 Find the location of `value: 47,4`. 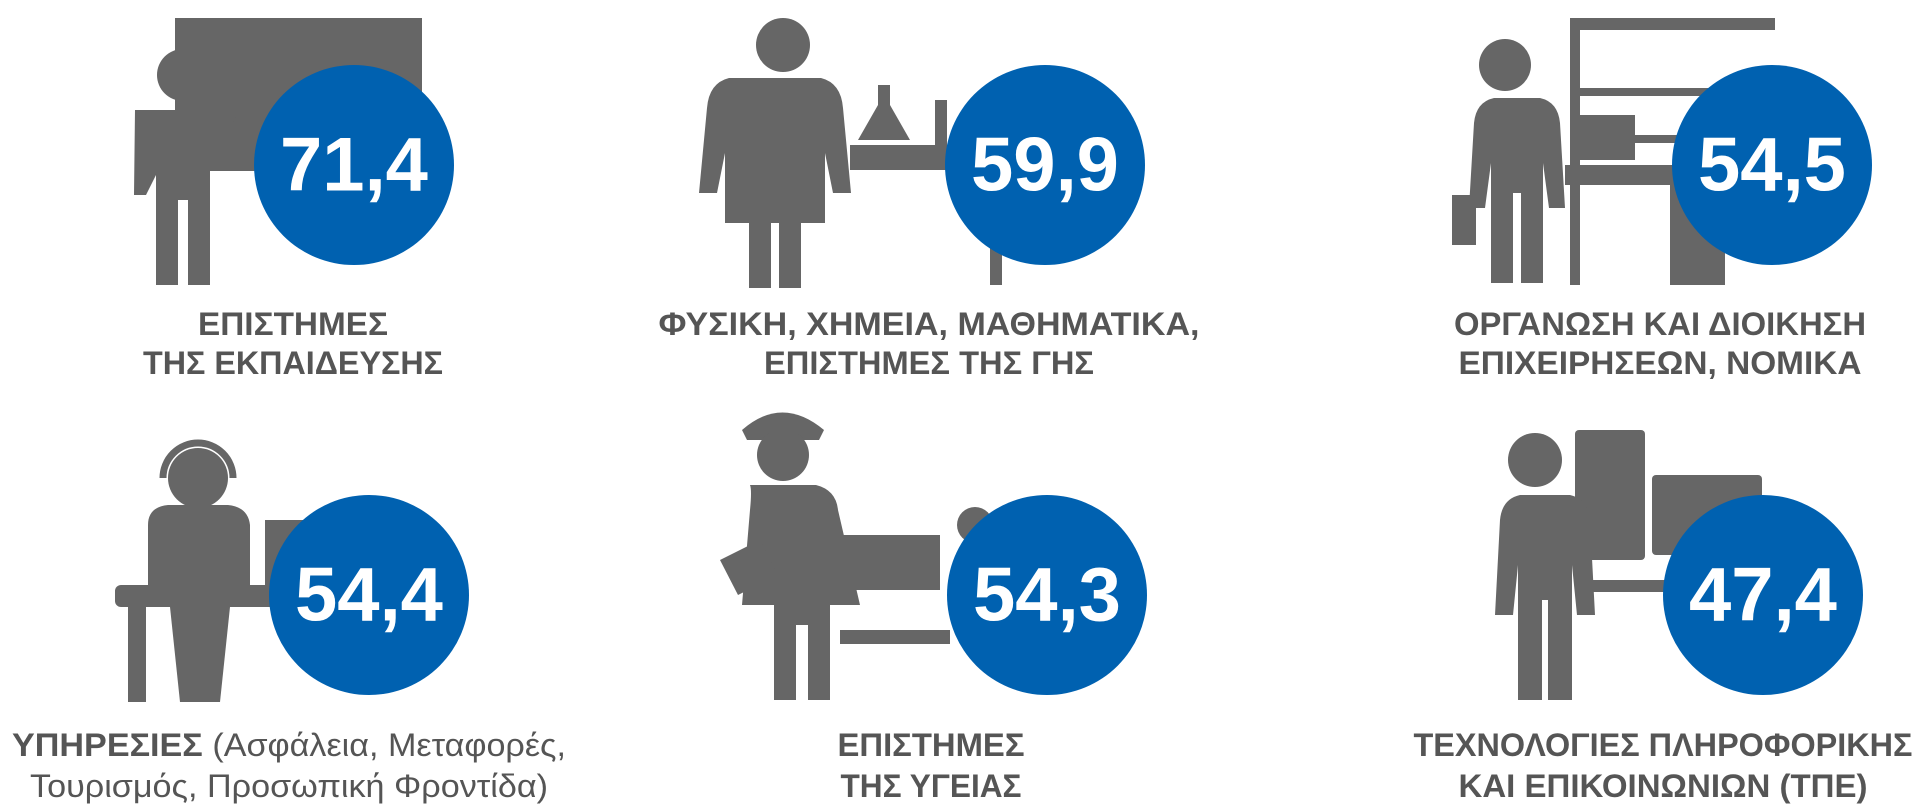

value: 47,4 is located at coordinates (1763, 595).